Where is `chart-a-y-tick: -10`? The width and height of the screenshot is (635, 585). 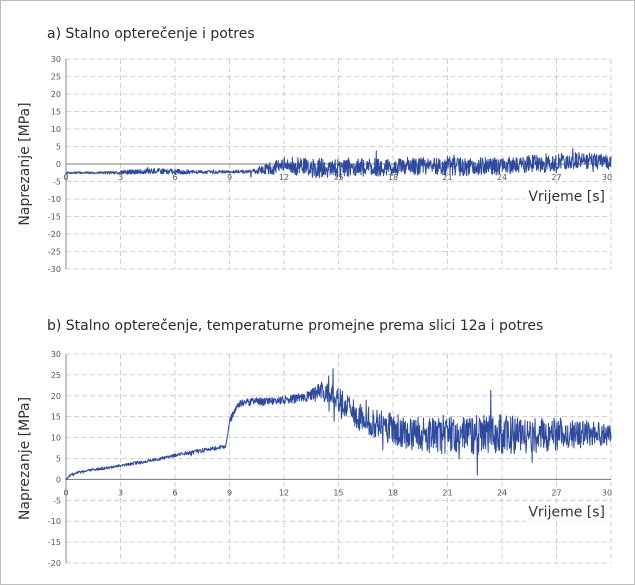 chart-a-y-tick: -10 is located at coordinates (54, 199).